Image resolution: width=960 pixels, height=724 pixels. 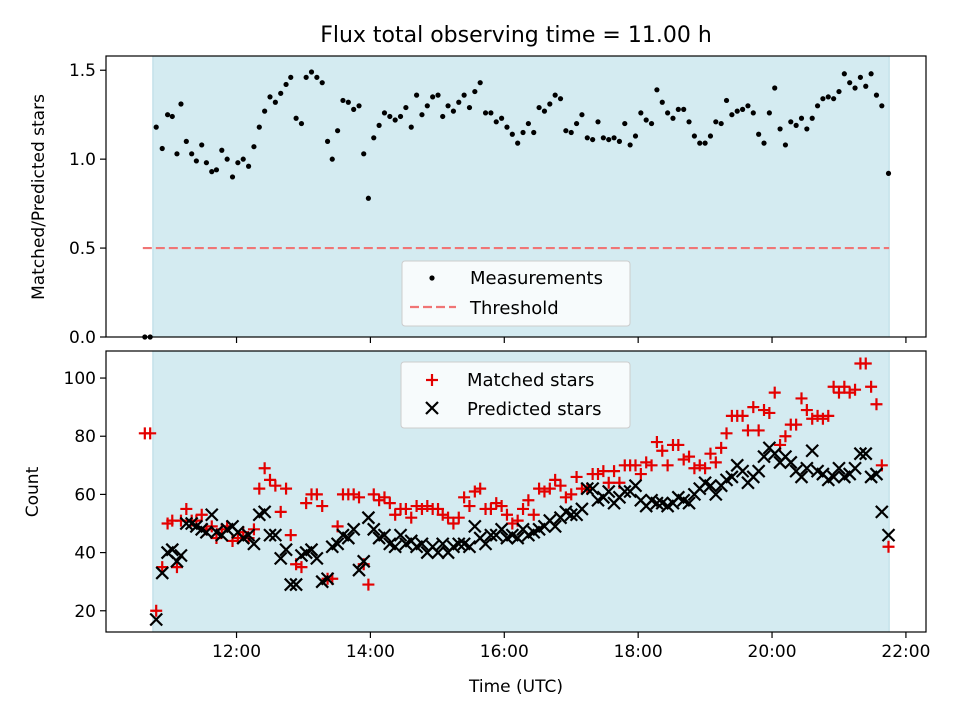 What do you see at coordinates (504, 652) in the screenshot?
I see `x-tick-label: 16:00` at bounding box center [504, 652].